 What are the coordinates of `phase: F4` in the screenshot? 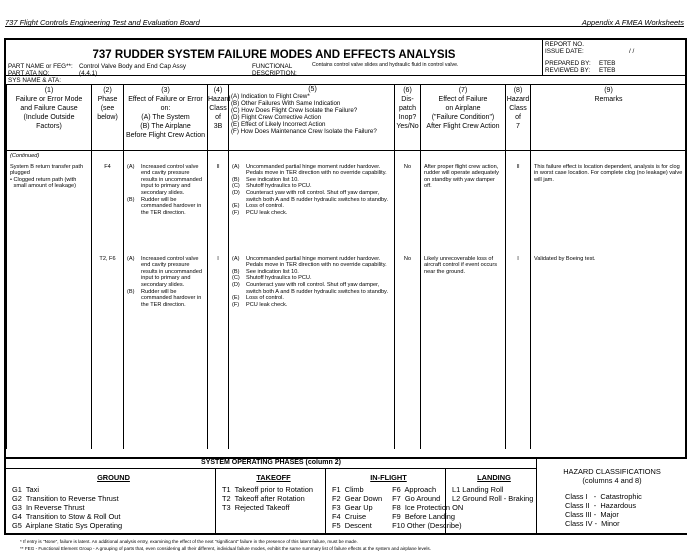 It's located at (107, 207).